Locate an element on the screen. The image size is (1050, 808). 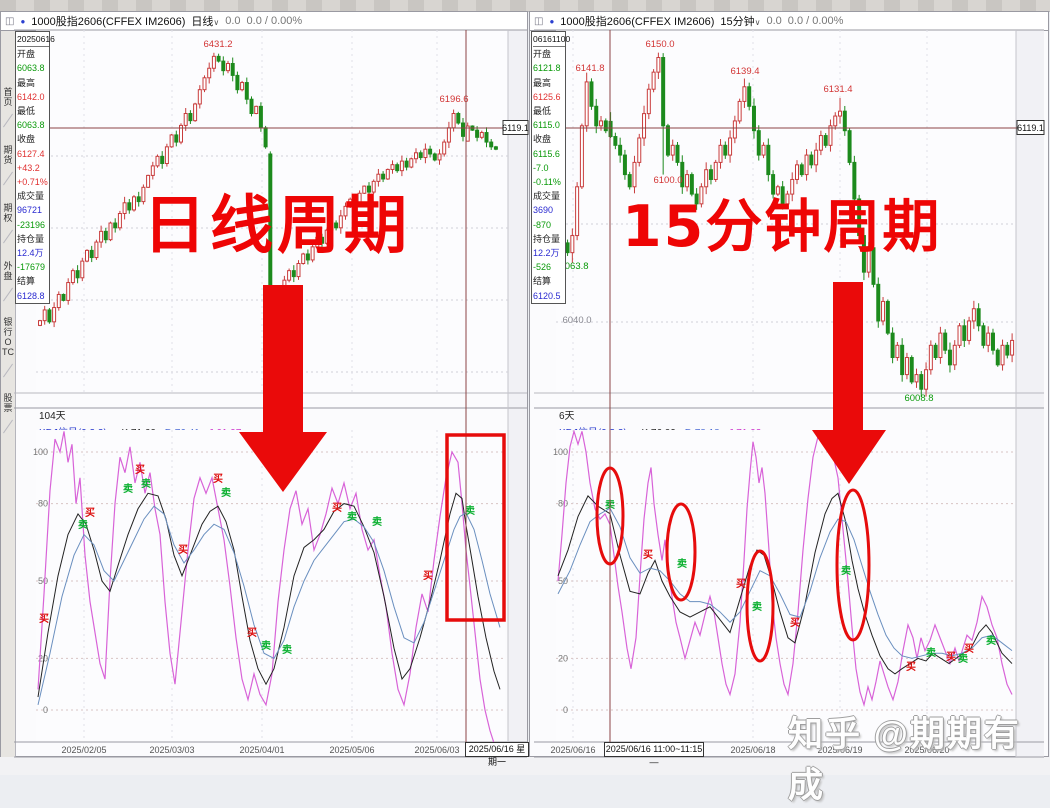
date-axis-label: 2025/03/03 is located at coordinates (171, 750).